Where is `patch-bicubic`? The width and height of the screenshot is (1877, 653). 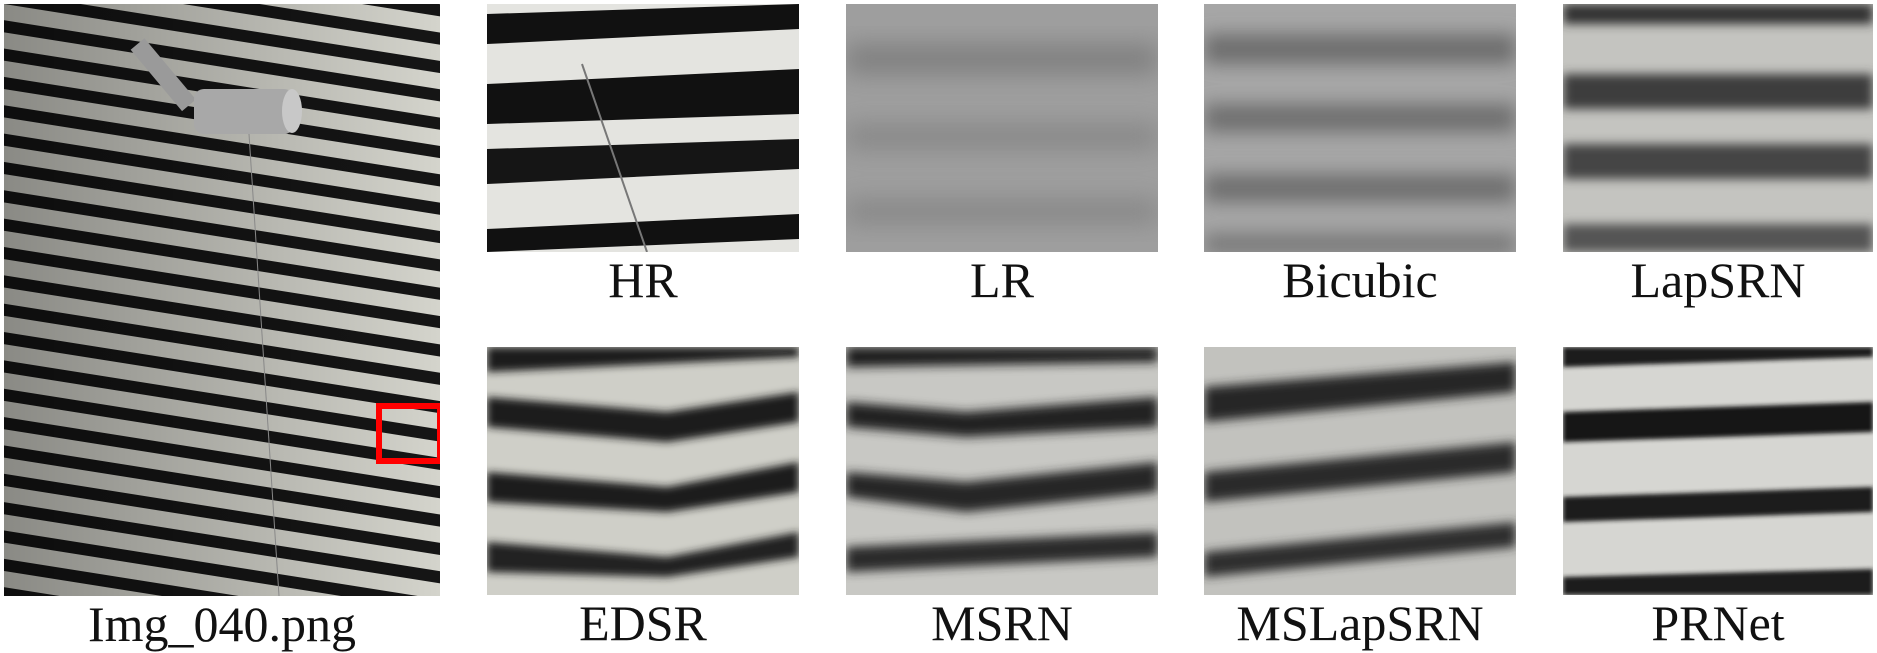 patch-bicubic is located at coordinates (1360, 128).